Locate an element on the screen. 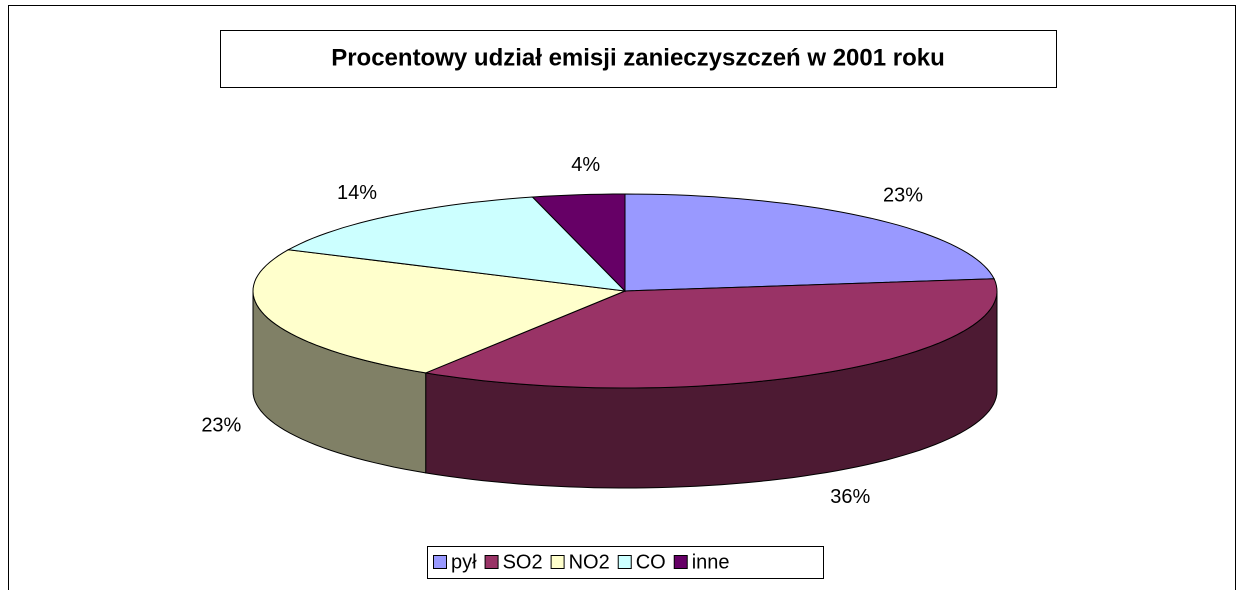 Image resolution: width=1247 pixels, height=590 pixels. data-label: 4% is located at coordinates (585, 165).